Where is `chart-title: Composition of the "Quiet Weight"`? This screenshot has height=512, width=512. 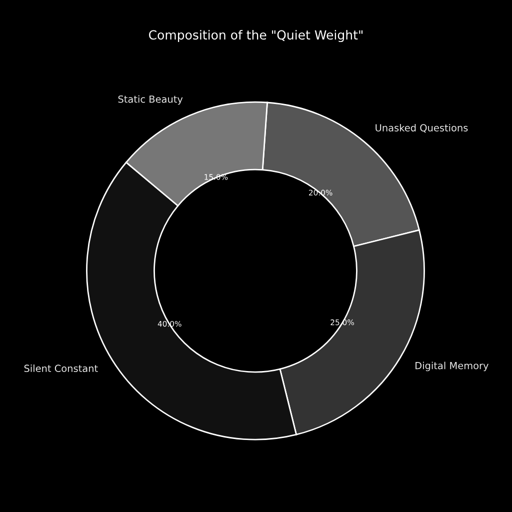 chart-title: Composition of the "Quiet Weight" is located at coordinates (255, 36).